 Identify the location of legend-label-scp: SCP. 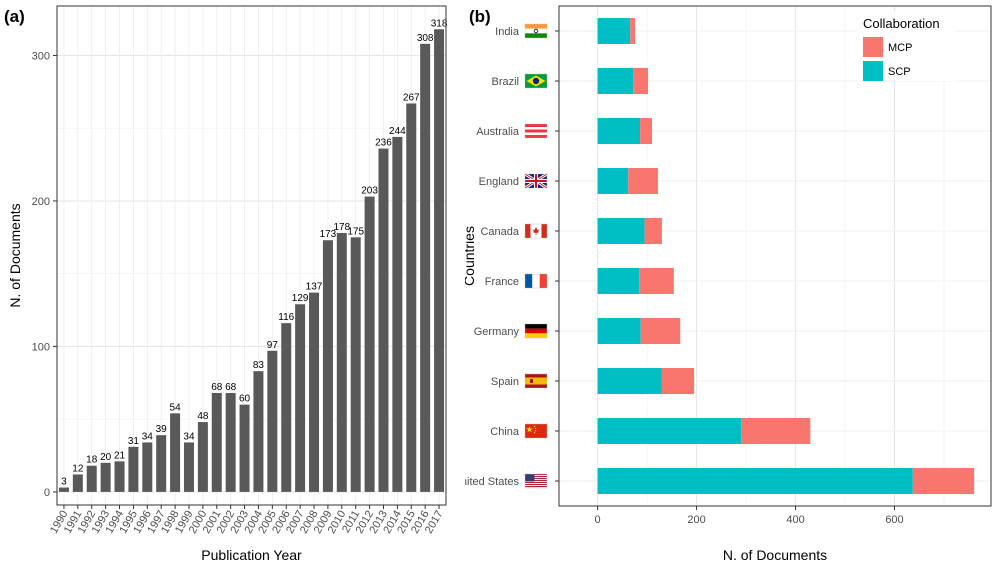
(899, 72).